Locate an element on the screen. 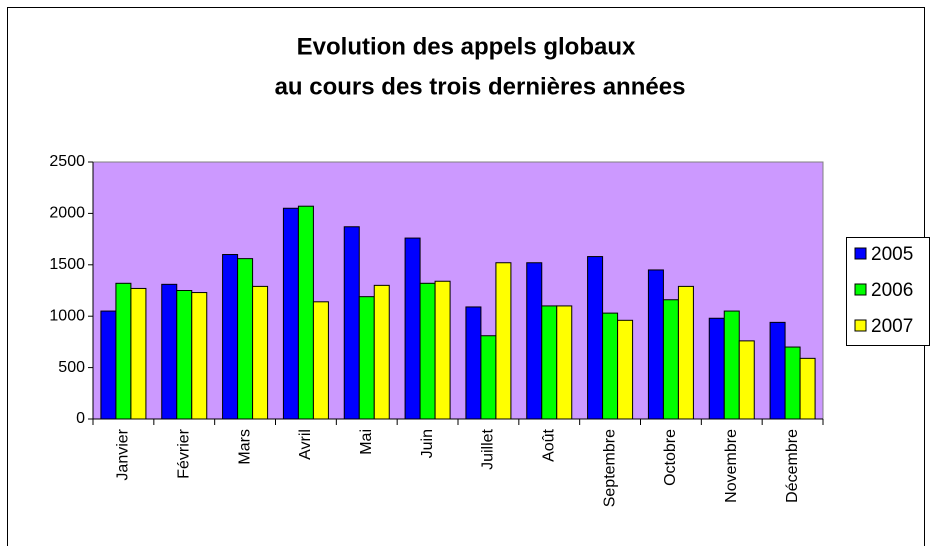 This screenshot has height=546, width=933. legend-label: 2005 is located at coordinates (892, 254).